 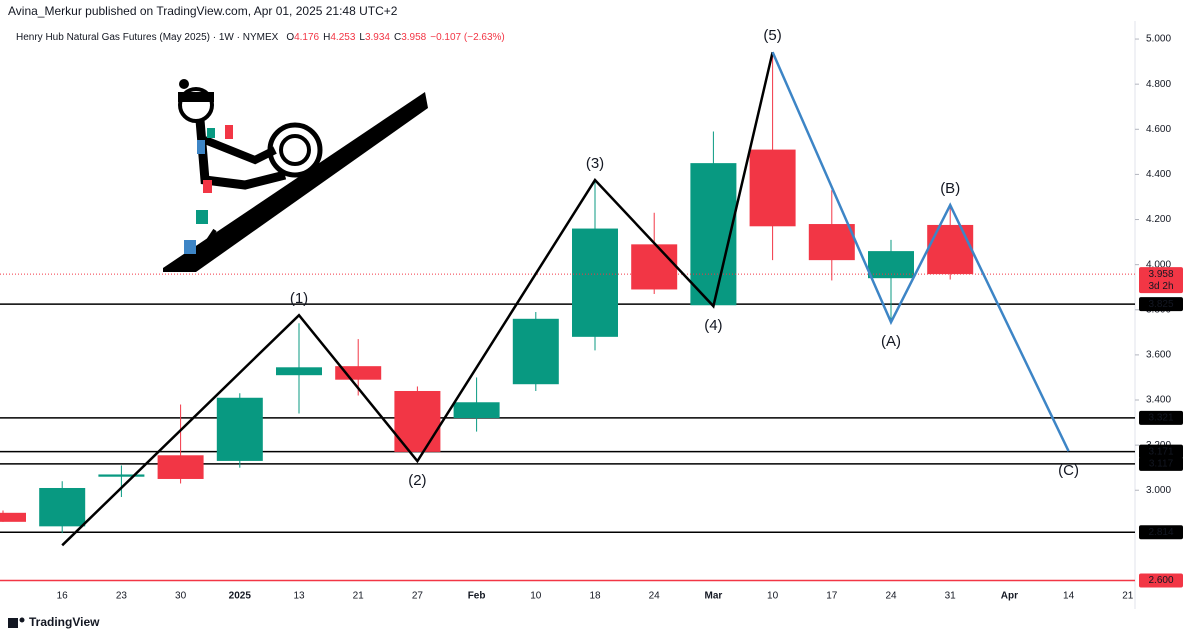 I want to click on level-label: 3.117, so click(x=1161, y=463).